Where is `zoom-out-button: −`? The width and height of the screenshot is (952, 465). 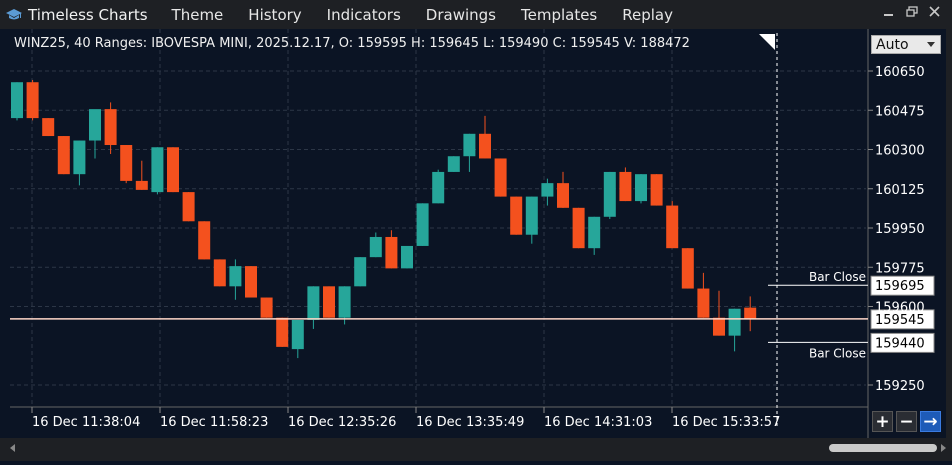
zoom-out-button: − is located at coordinates (906, 421).